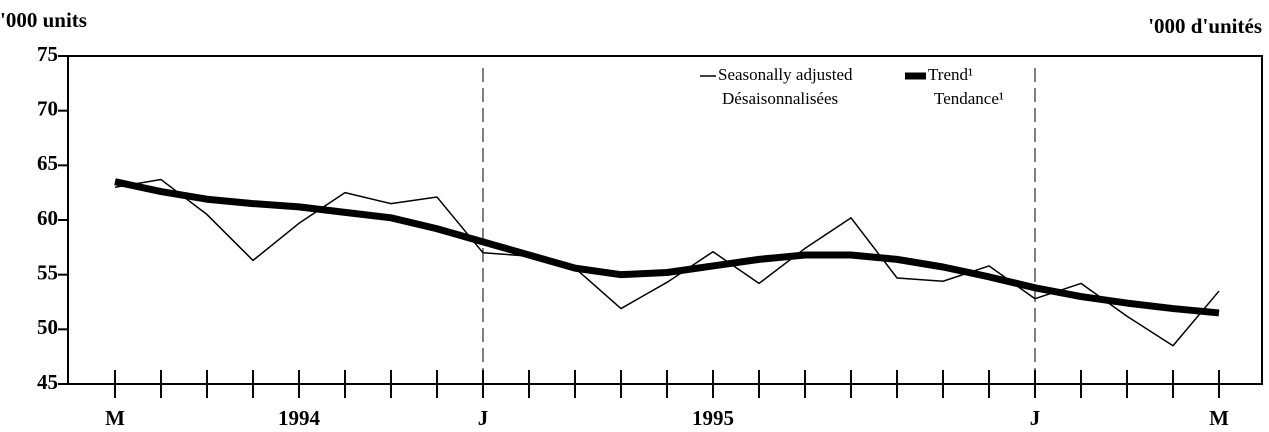 The height and width of the screenshot is (432, 1269). I want to click on x-tick-label: 1994, so click(299, 418).